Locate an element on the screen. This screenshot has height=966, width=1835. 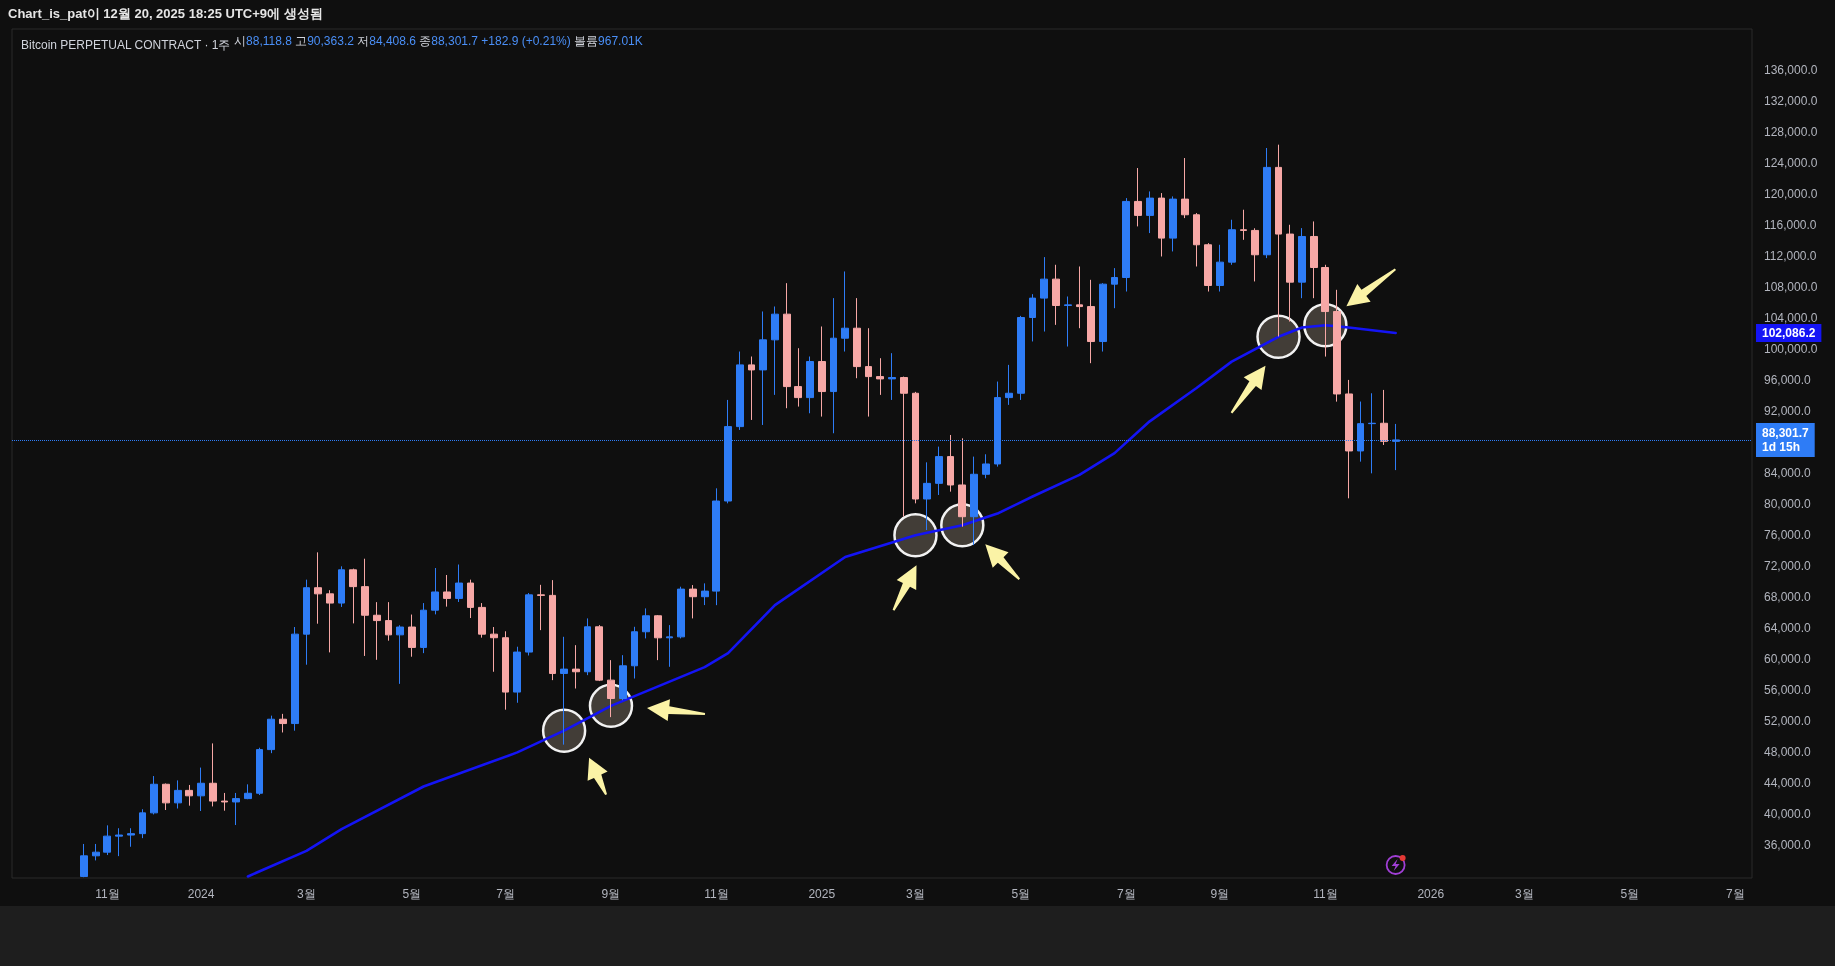
x-tick-label: 11월 is located at coordinates (107, 894).